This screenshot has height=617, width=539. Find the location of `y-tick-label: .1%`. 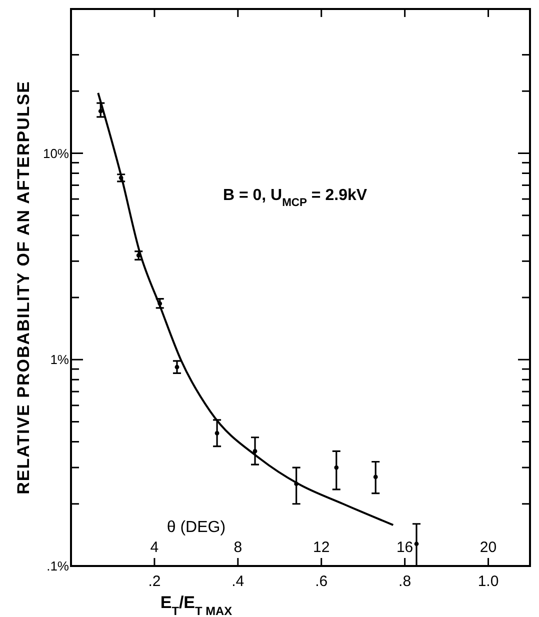

y-tick-label: .1% is located at coordinates (58, 566).